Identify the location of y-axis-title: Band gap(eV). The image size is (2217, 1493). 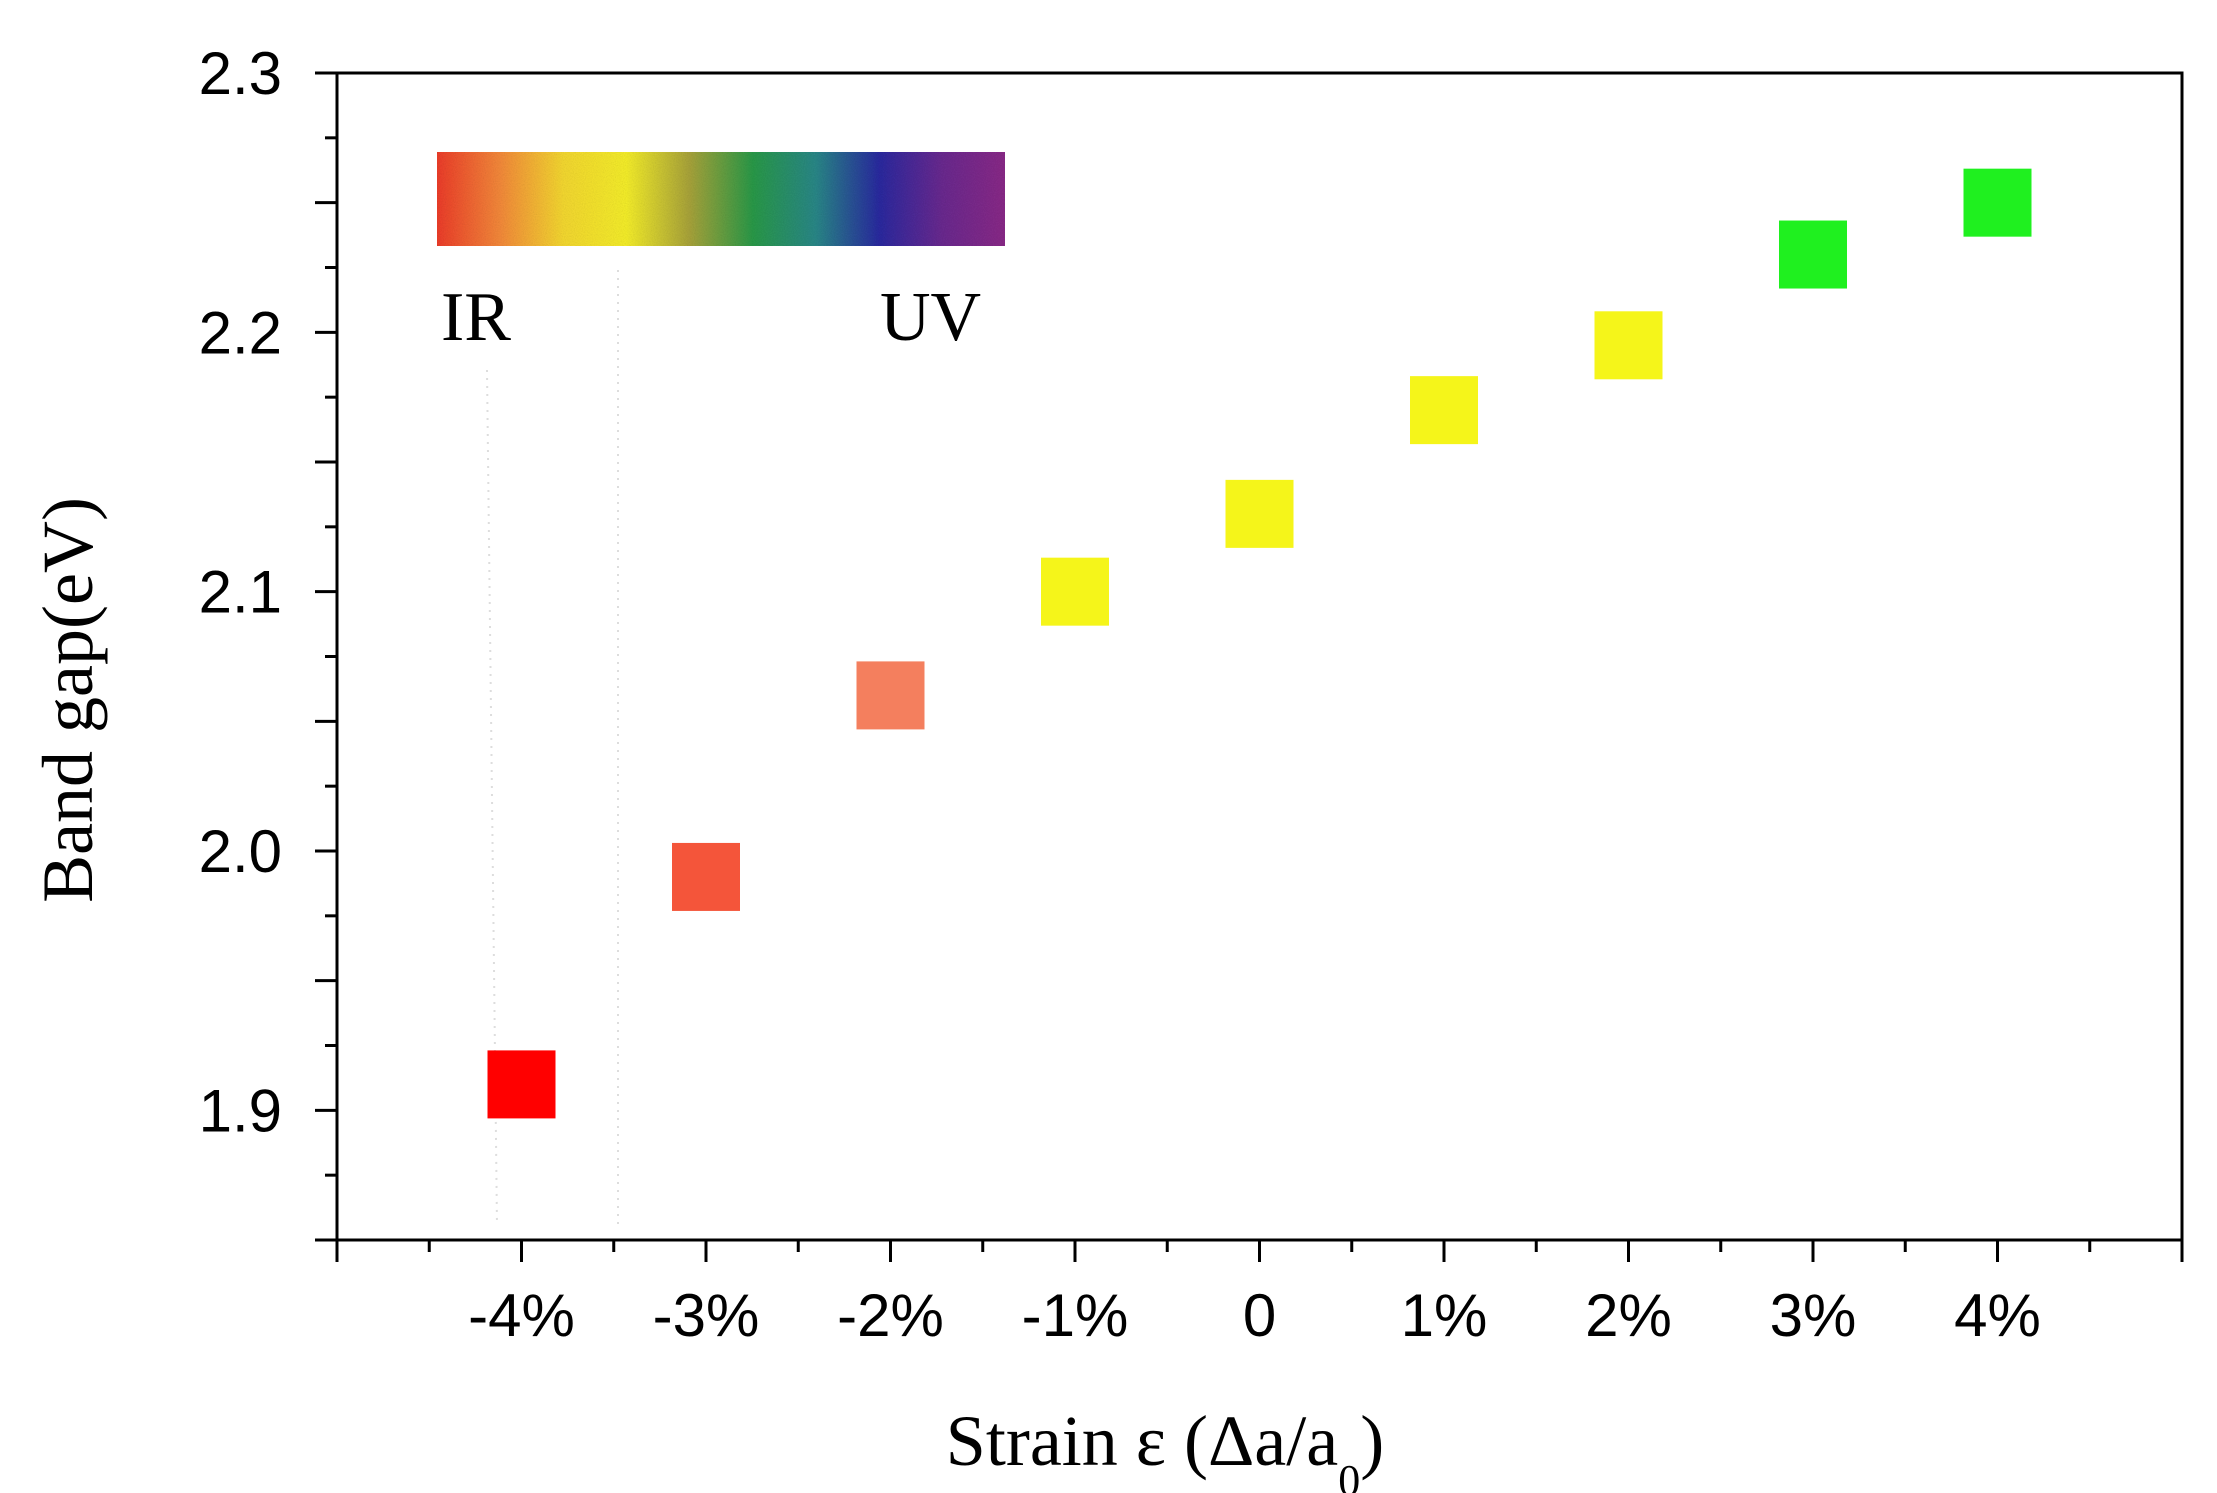
(68, 700).